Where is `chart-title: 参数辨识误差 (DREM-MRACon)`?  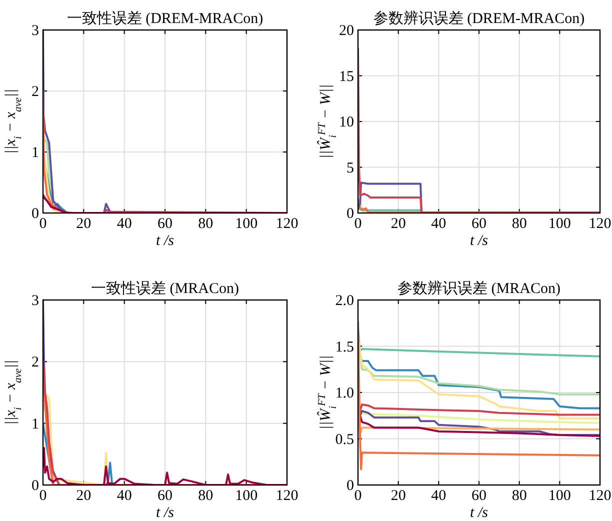 chart-title: 参数辨识误差 (DREM-MRACon) is located at coordinates (479, 18).